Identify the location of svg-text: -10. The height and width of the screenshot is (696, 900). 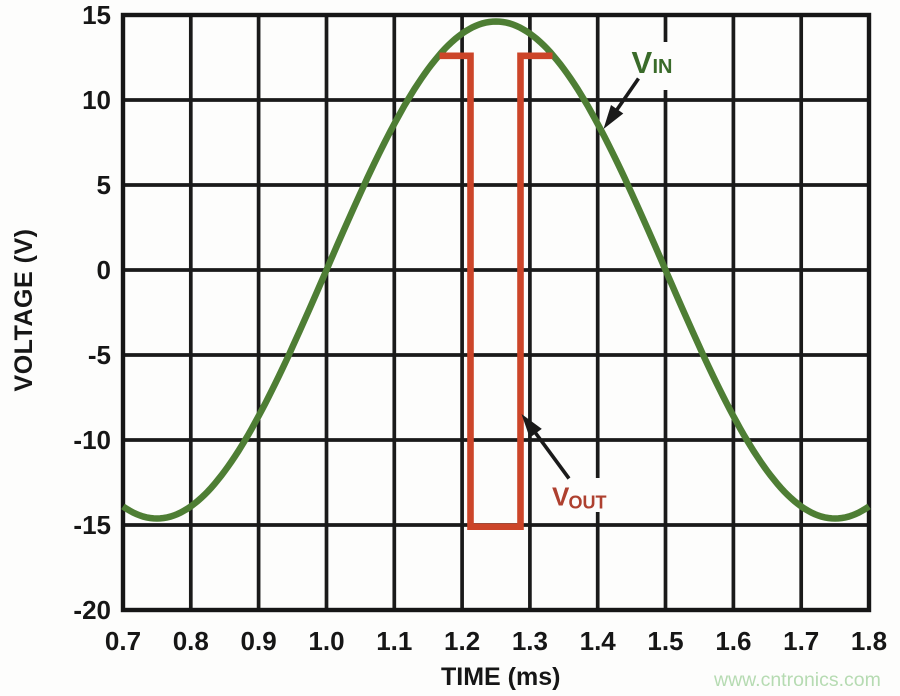
(92, 440).